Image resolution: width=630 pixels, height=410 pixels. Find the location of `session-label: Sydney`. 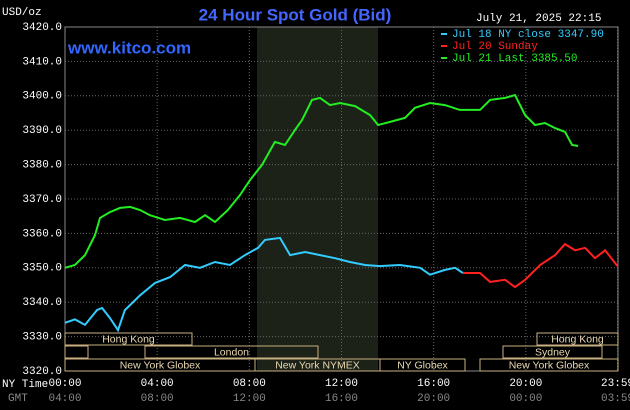

session-label: Sydney is located at coordinates (553, 352).